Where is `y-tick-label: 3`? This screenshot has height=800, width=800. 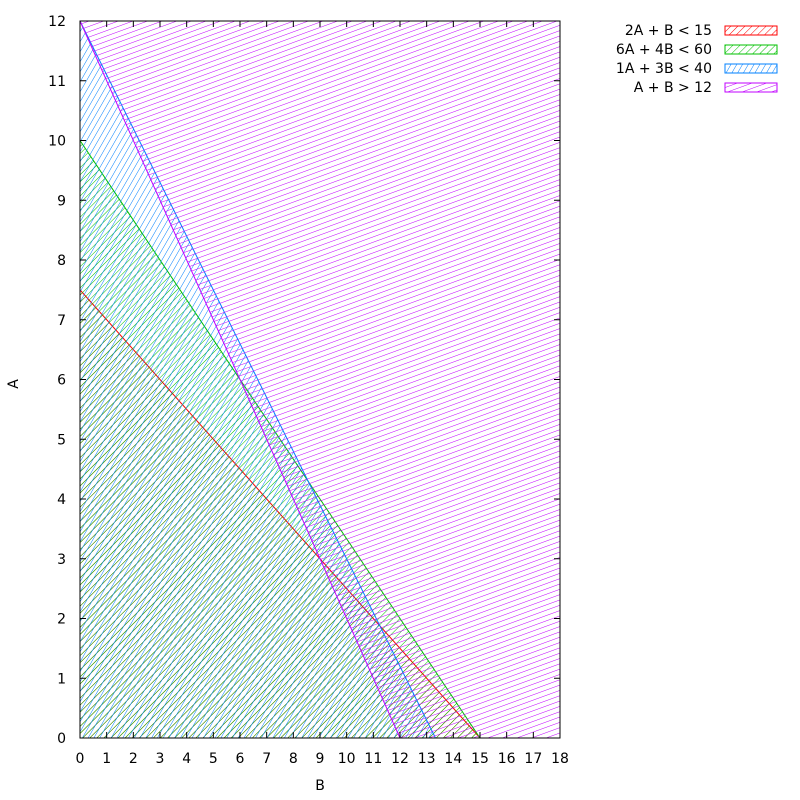 y-tick-label: 3 is located at coordinates (61, 560).